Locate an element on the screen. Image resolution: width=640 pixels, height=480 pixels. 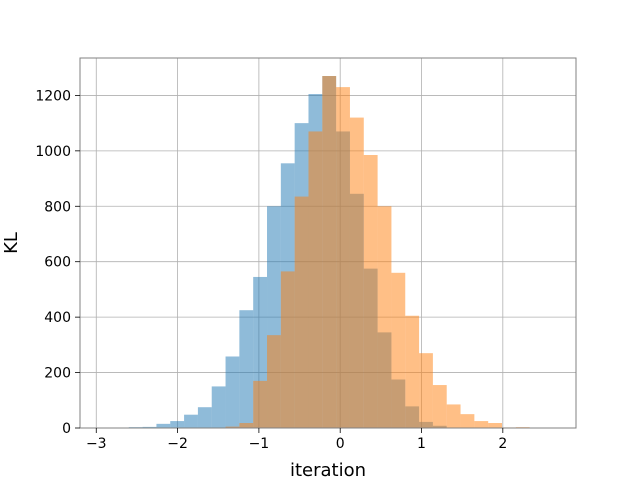
x-tick-label: −2 is located at coordinates (177, 444).